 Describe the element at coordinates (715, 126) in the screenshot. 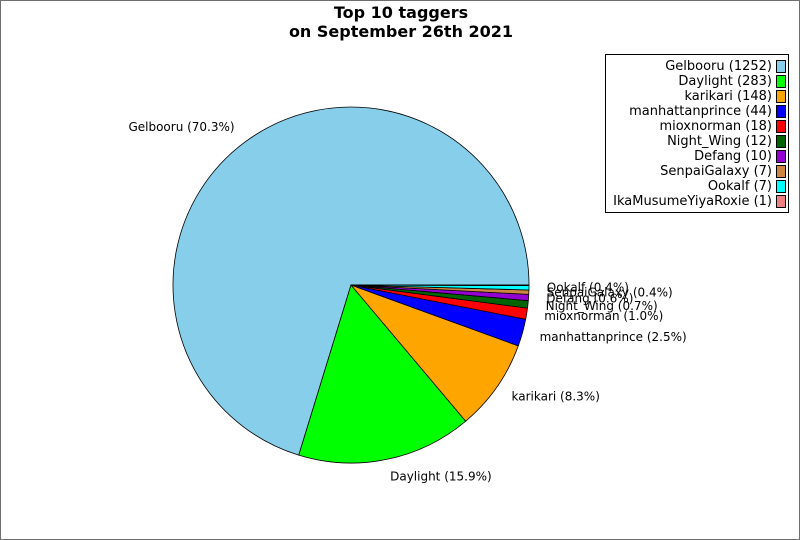

I see `legend-label: mioxnorman (18)` at that location.